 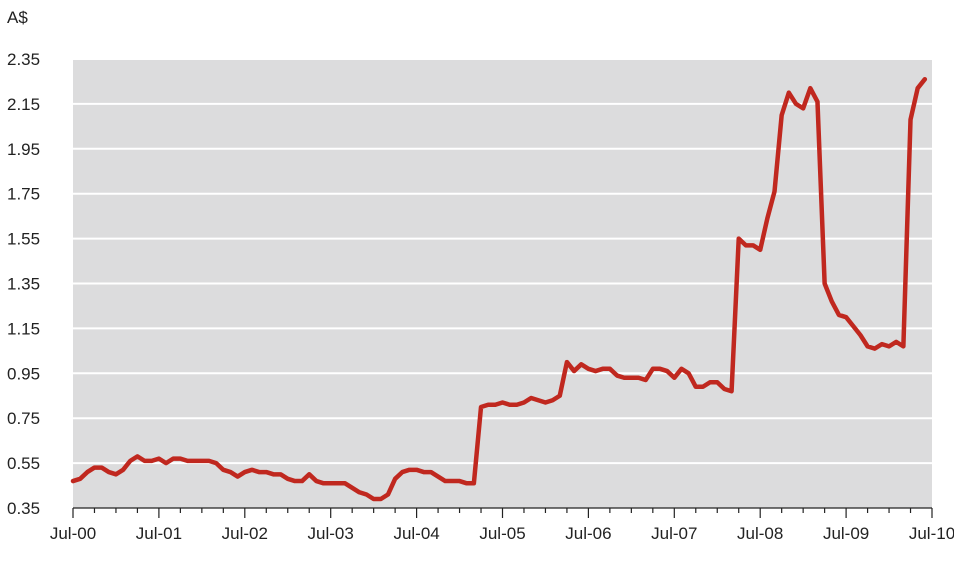 What do you see at coordinates (17, 17) in the screenshot?
I see `y-unit-label: A$` at bounding box center [17, 17].